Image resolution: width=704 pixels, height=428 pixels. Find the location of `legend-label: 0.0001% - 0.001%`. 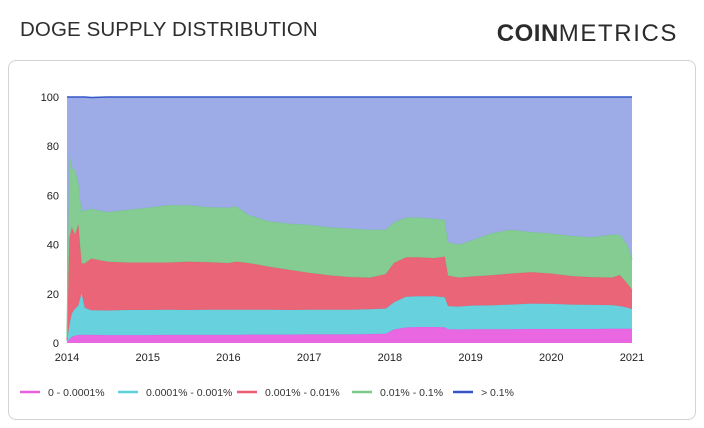

legend-label: 0.0001% - 0.001% is located at coordinates (189, 393).